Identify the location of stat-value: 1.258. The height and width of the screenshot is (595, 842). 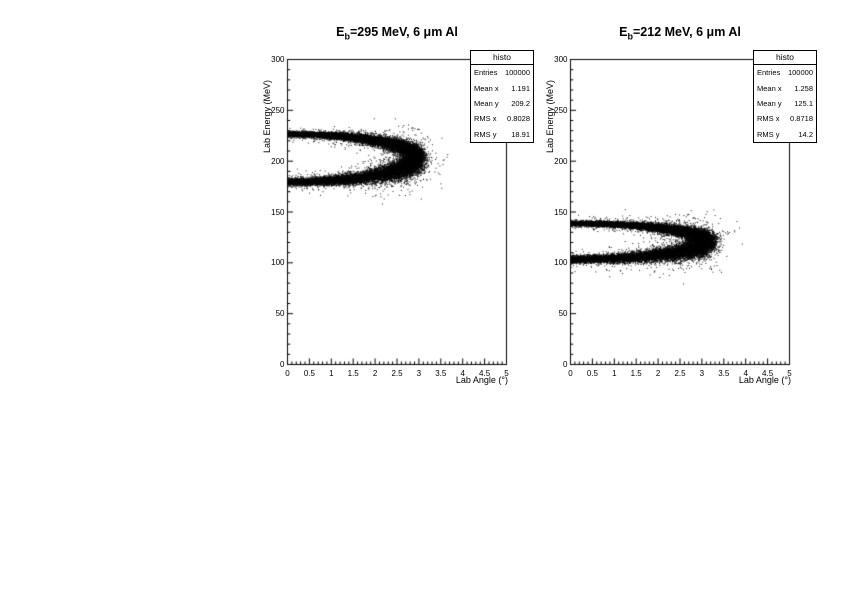
(803, 88).